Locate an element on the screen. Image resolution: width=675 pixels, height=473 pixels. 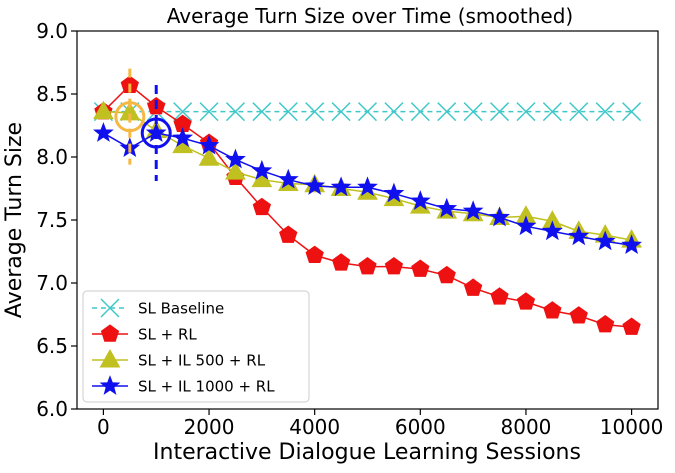
legend-item: SL + RL is located at coordinates (144, 334).